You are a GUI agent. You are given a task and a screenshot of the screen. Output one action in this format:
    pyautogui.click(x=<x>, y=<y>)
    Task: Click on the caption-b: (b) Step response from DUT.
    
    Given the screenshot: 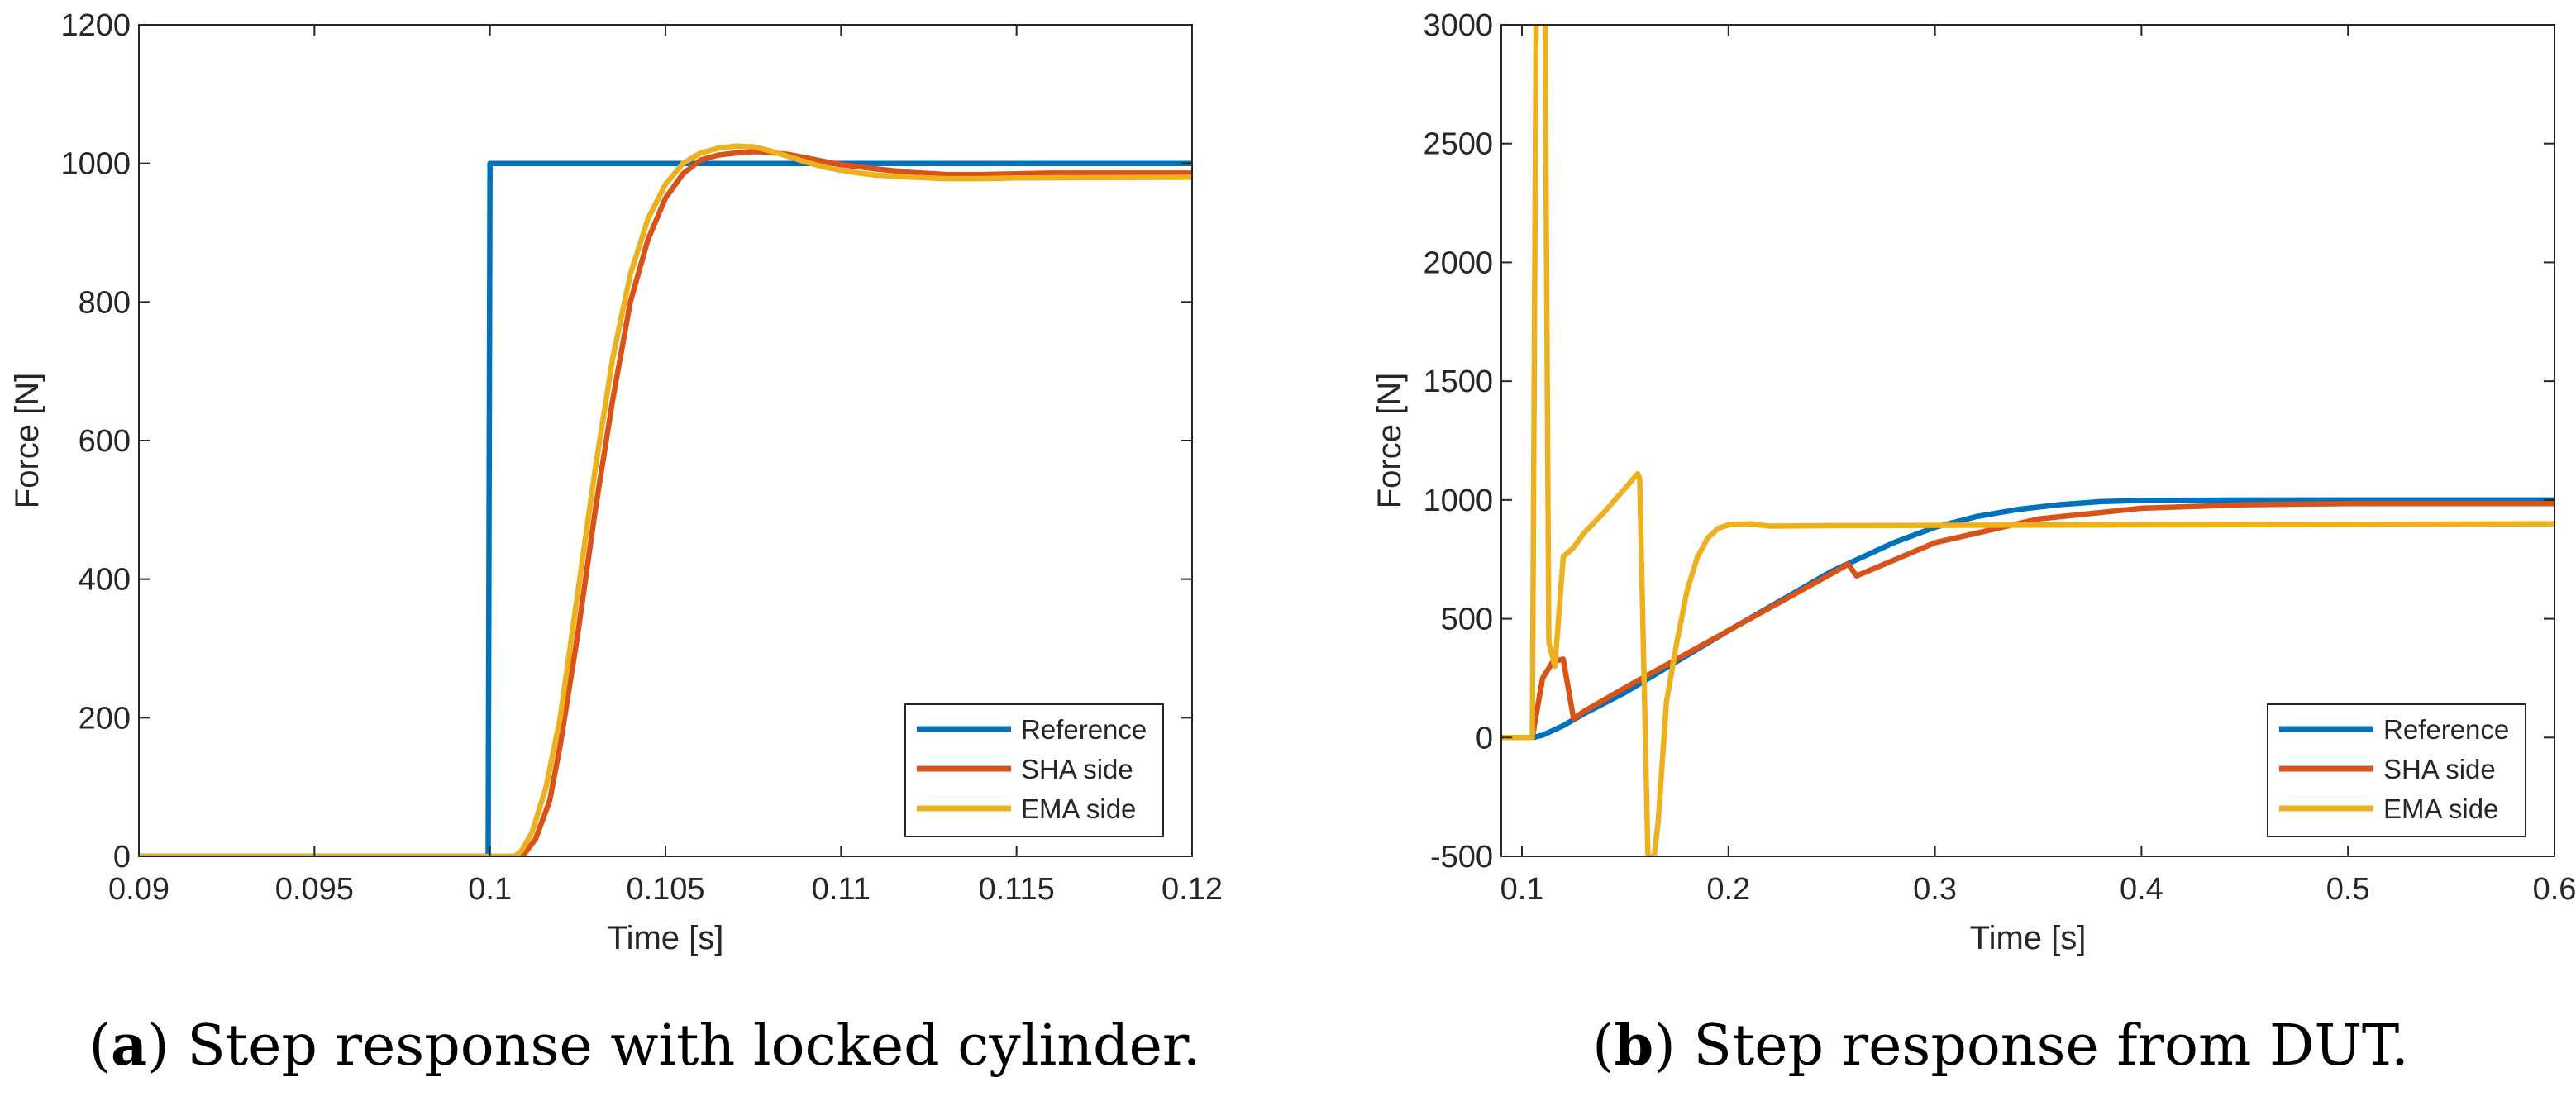 What is the action you would take?
    pyautogui.click(x=2000, y=1046)
    